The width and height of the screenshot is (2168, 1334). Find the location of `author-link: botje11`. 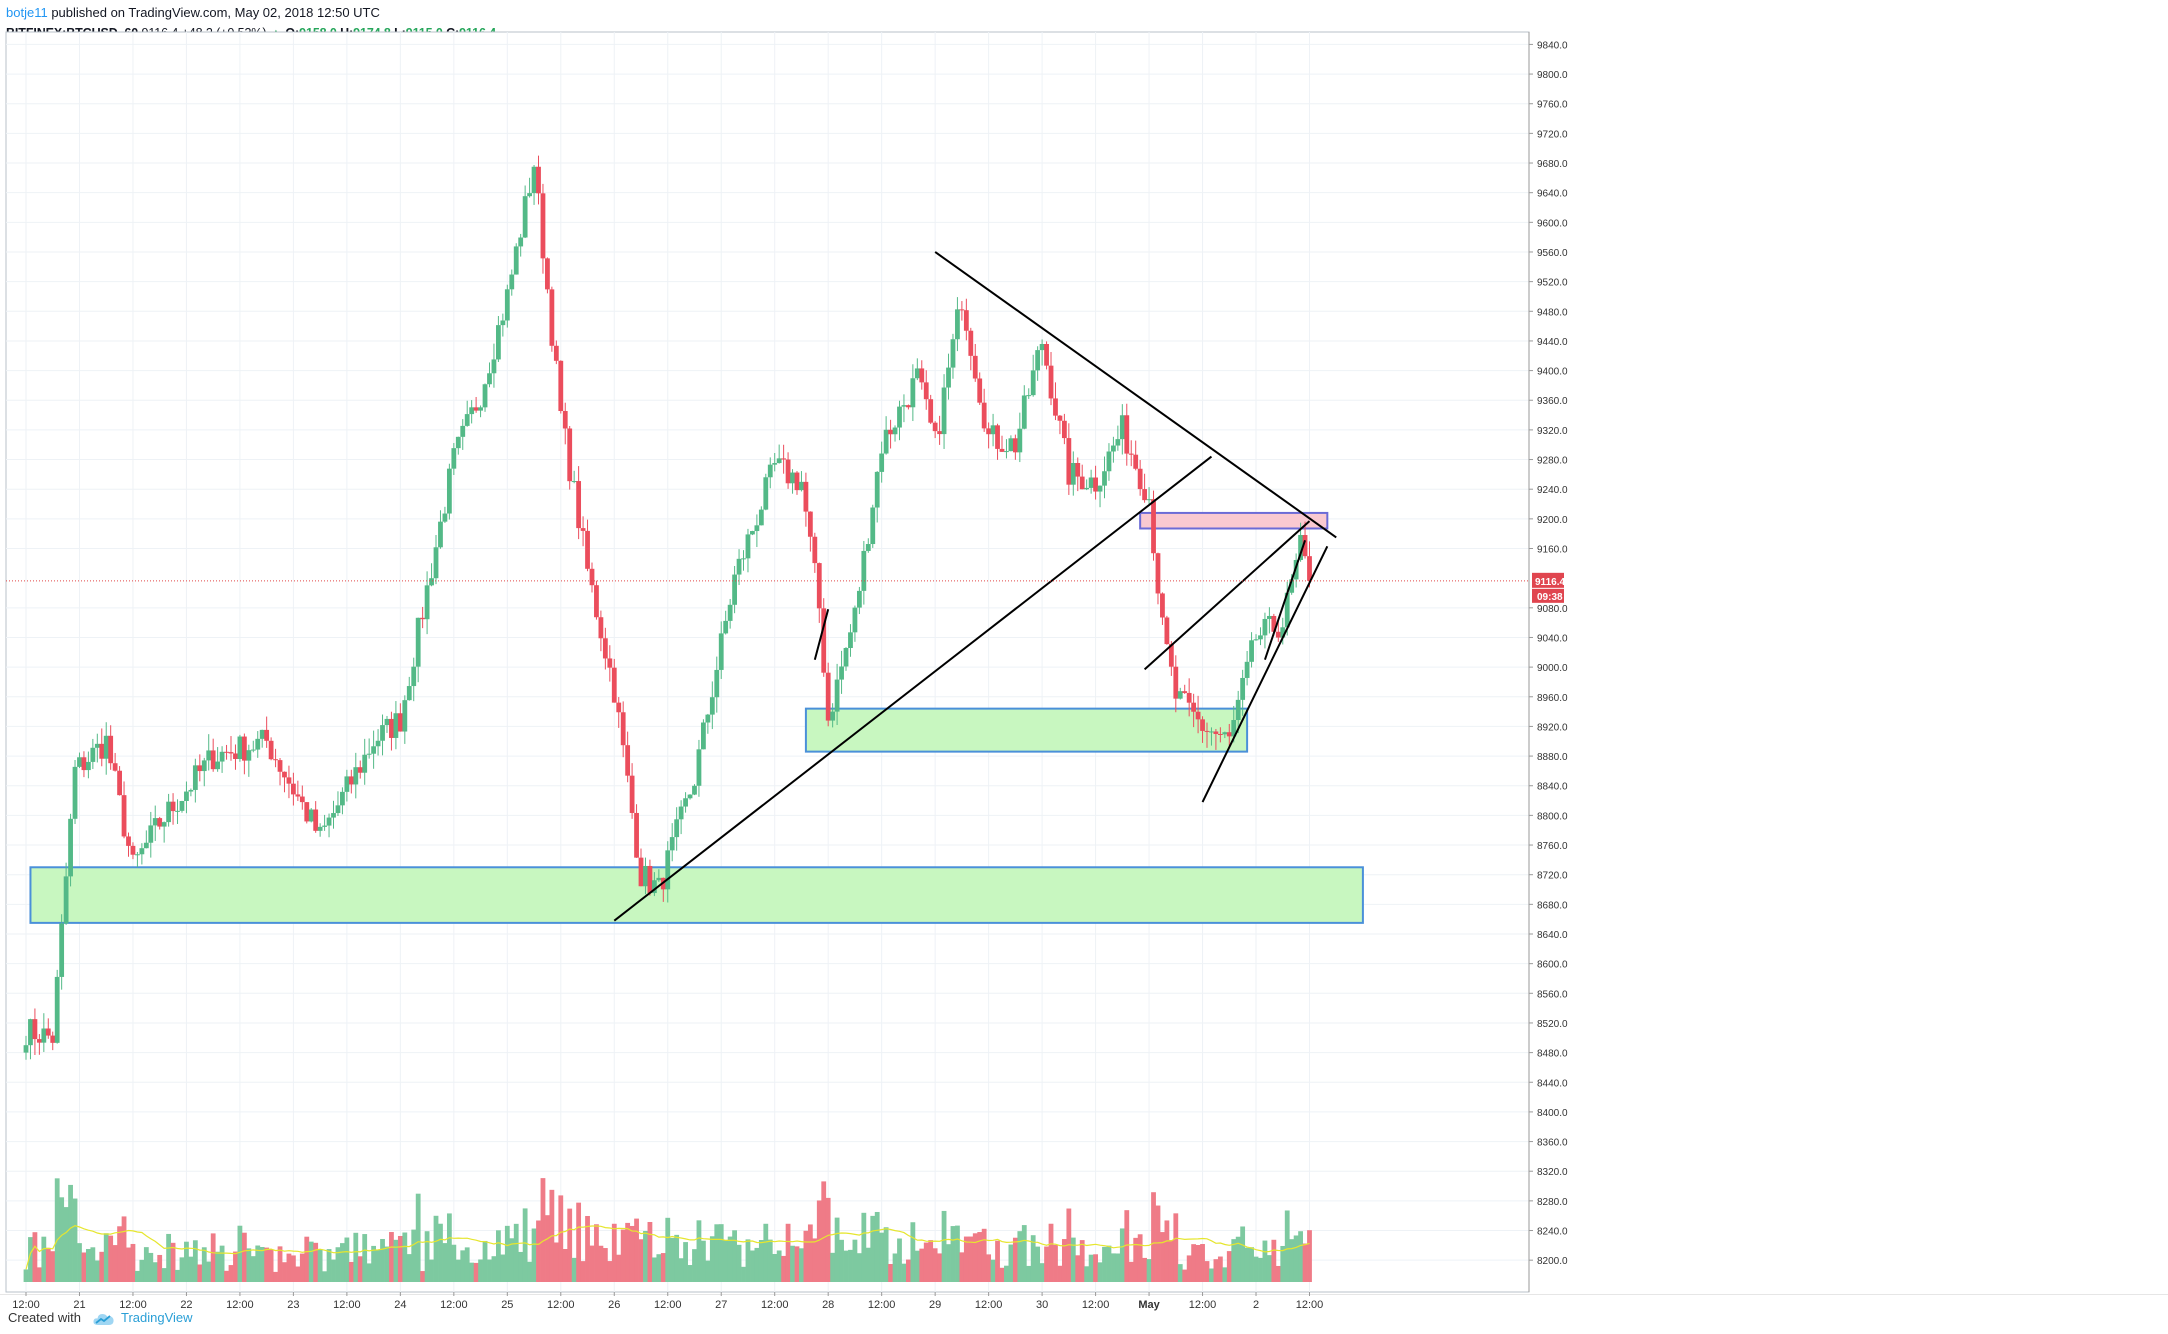

author-link: botje11 is located at coordinates (27, 12).